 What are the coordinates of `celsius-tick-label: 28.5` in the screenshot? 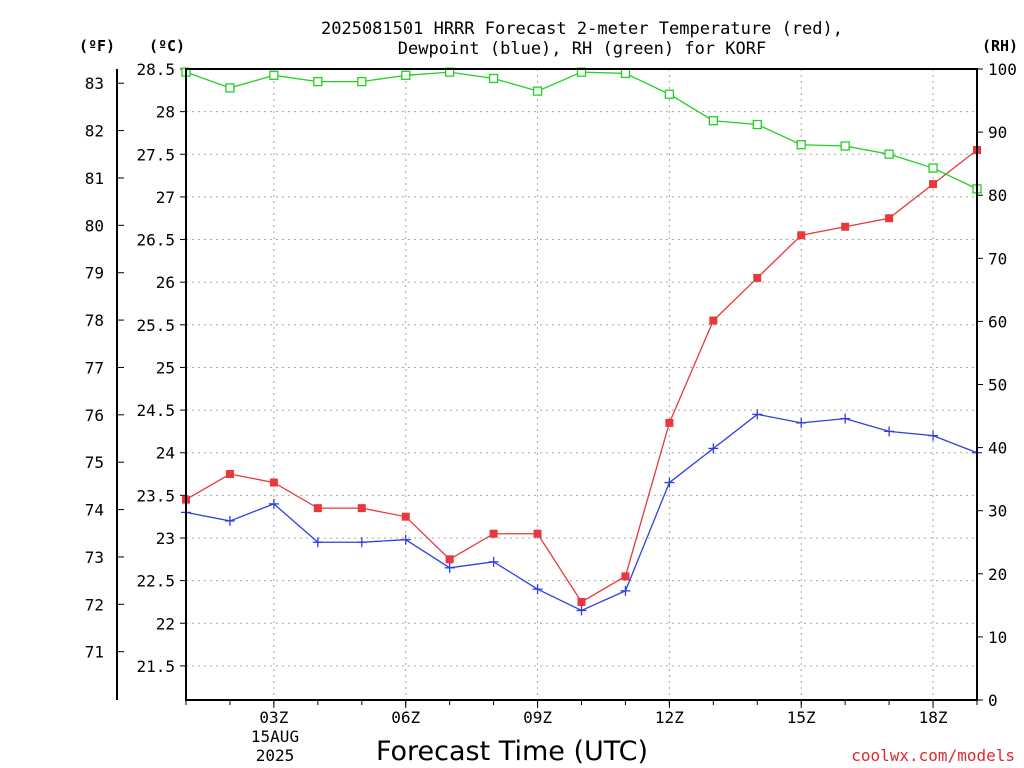 It's located at (155, 69).